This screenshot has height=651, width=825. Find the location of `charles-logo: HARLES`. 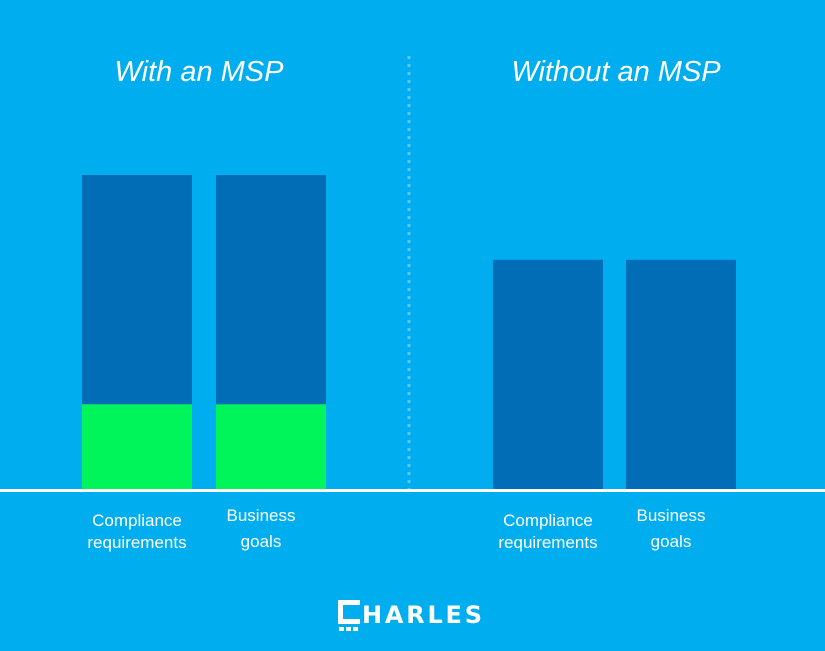

charles-logo: HARLES is located at coordinates (410, 615).